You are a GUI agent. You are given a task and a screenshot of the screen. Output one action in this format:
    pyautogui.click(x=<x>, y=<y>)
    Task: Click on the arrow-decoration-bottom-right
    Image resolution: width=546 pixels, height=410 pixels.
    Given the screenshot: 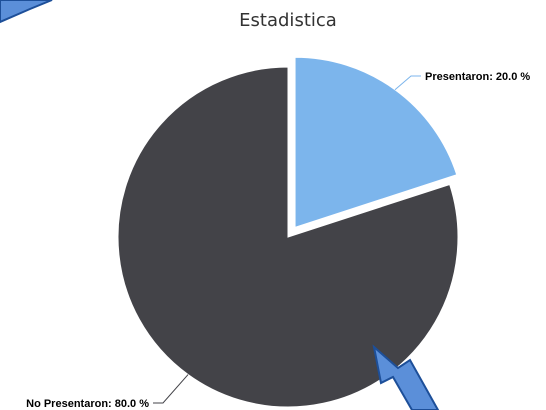 What is the action you would take?
    pyautogui.click(x=406, y=377)
    